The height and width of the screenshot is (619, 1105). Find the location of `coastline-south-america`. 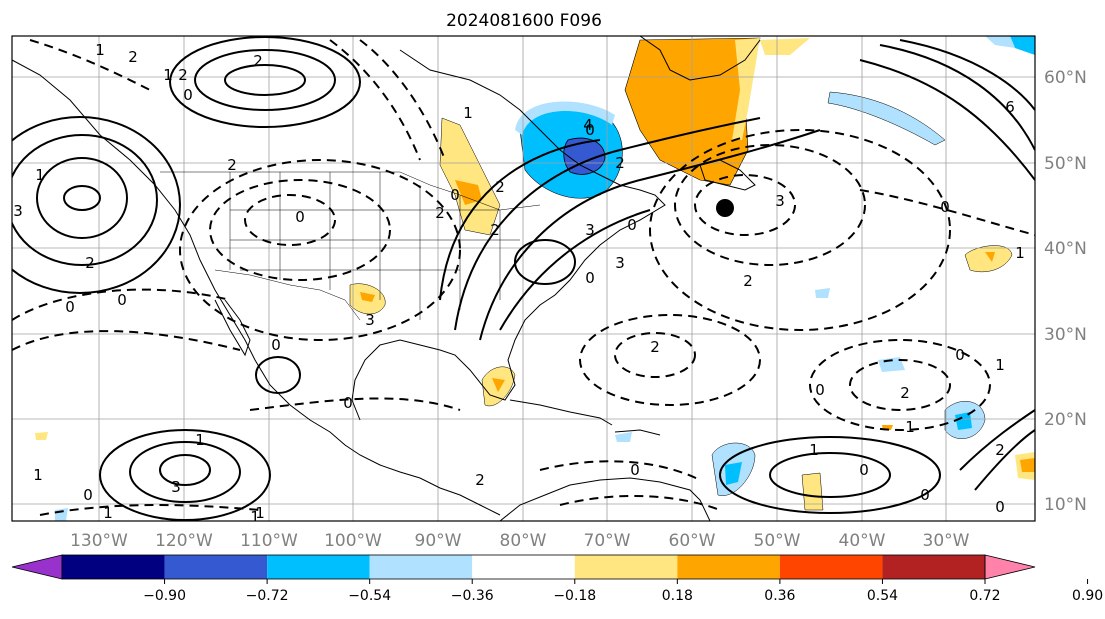

coastline-south-america is located at coordinates (605, 499).